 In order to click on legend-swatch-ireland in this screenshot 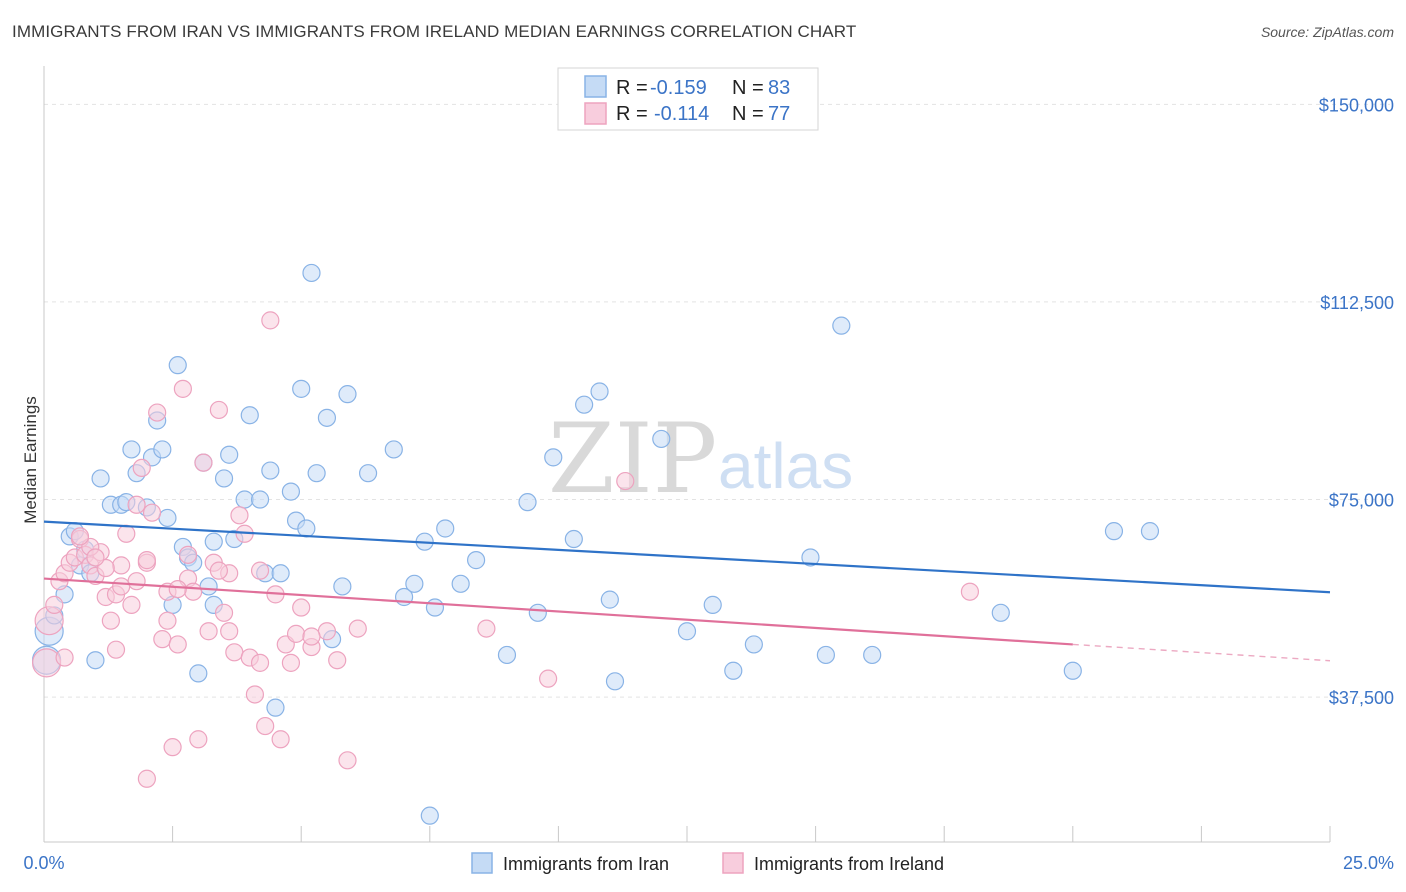, I will do `click(595, 113)`.